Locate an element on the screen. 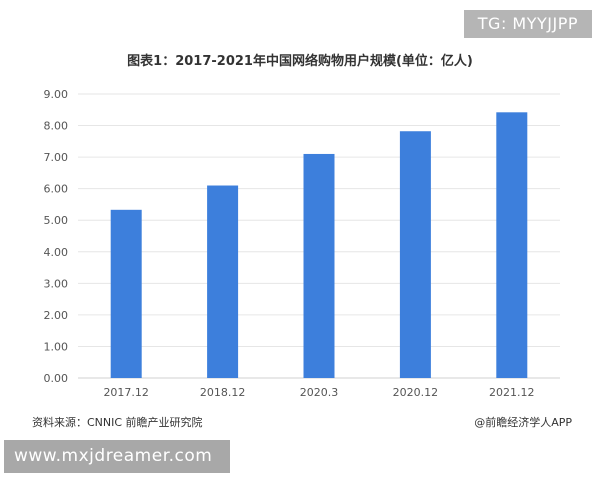 The height and width of the screenshot is (480, 600). y-tick-label: 4.00 is located at coordinates (56, 252).